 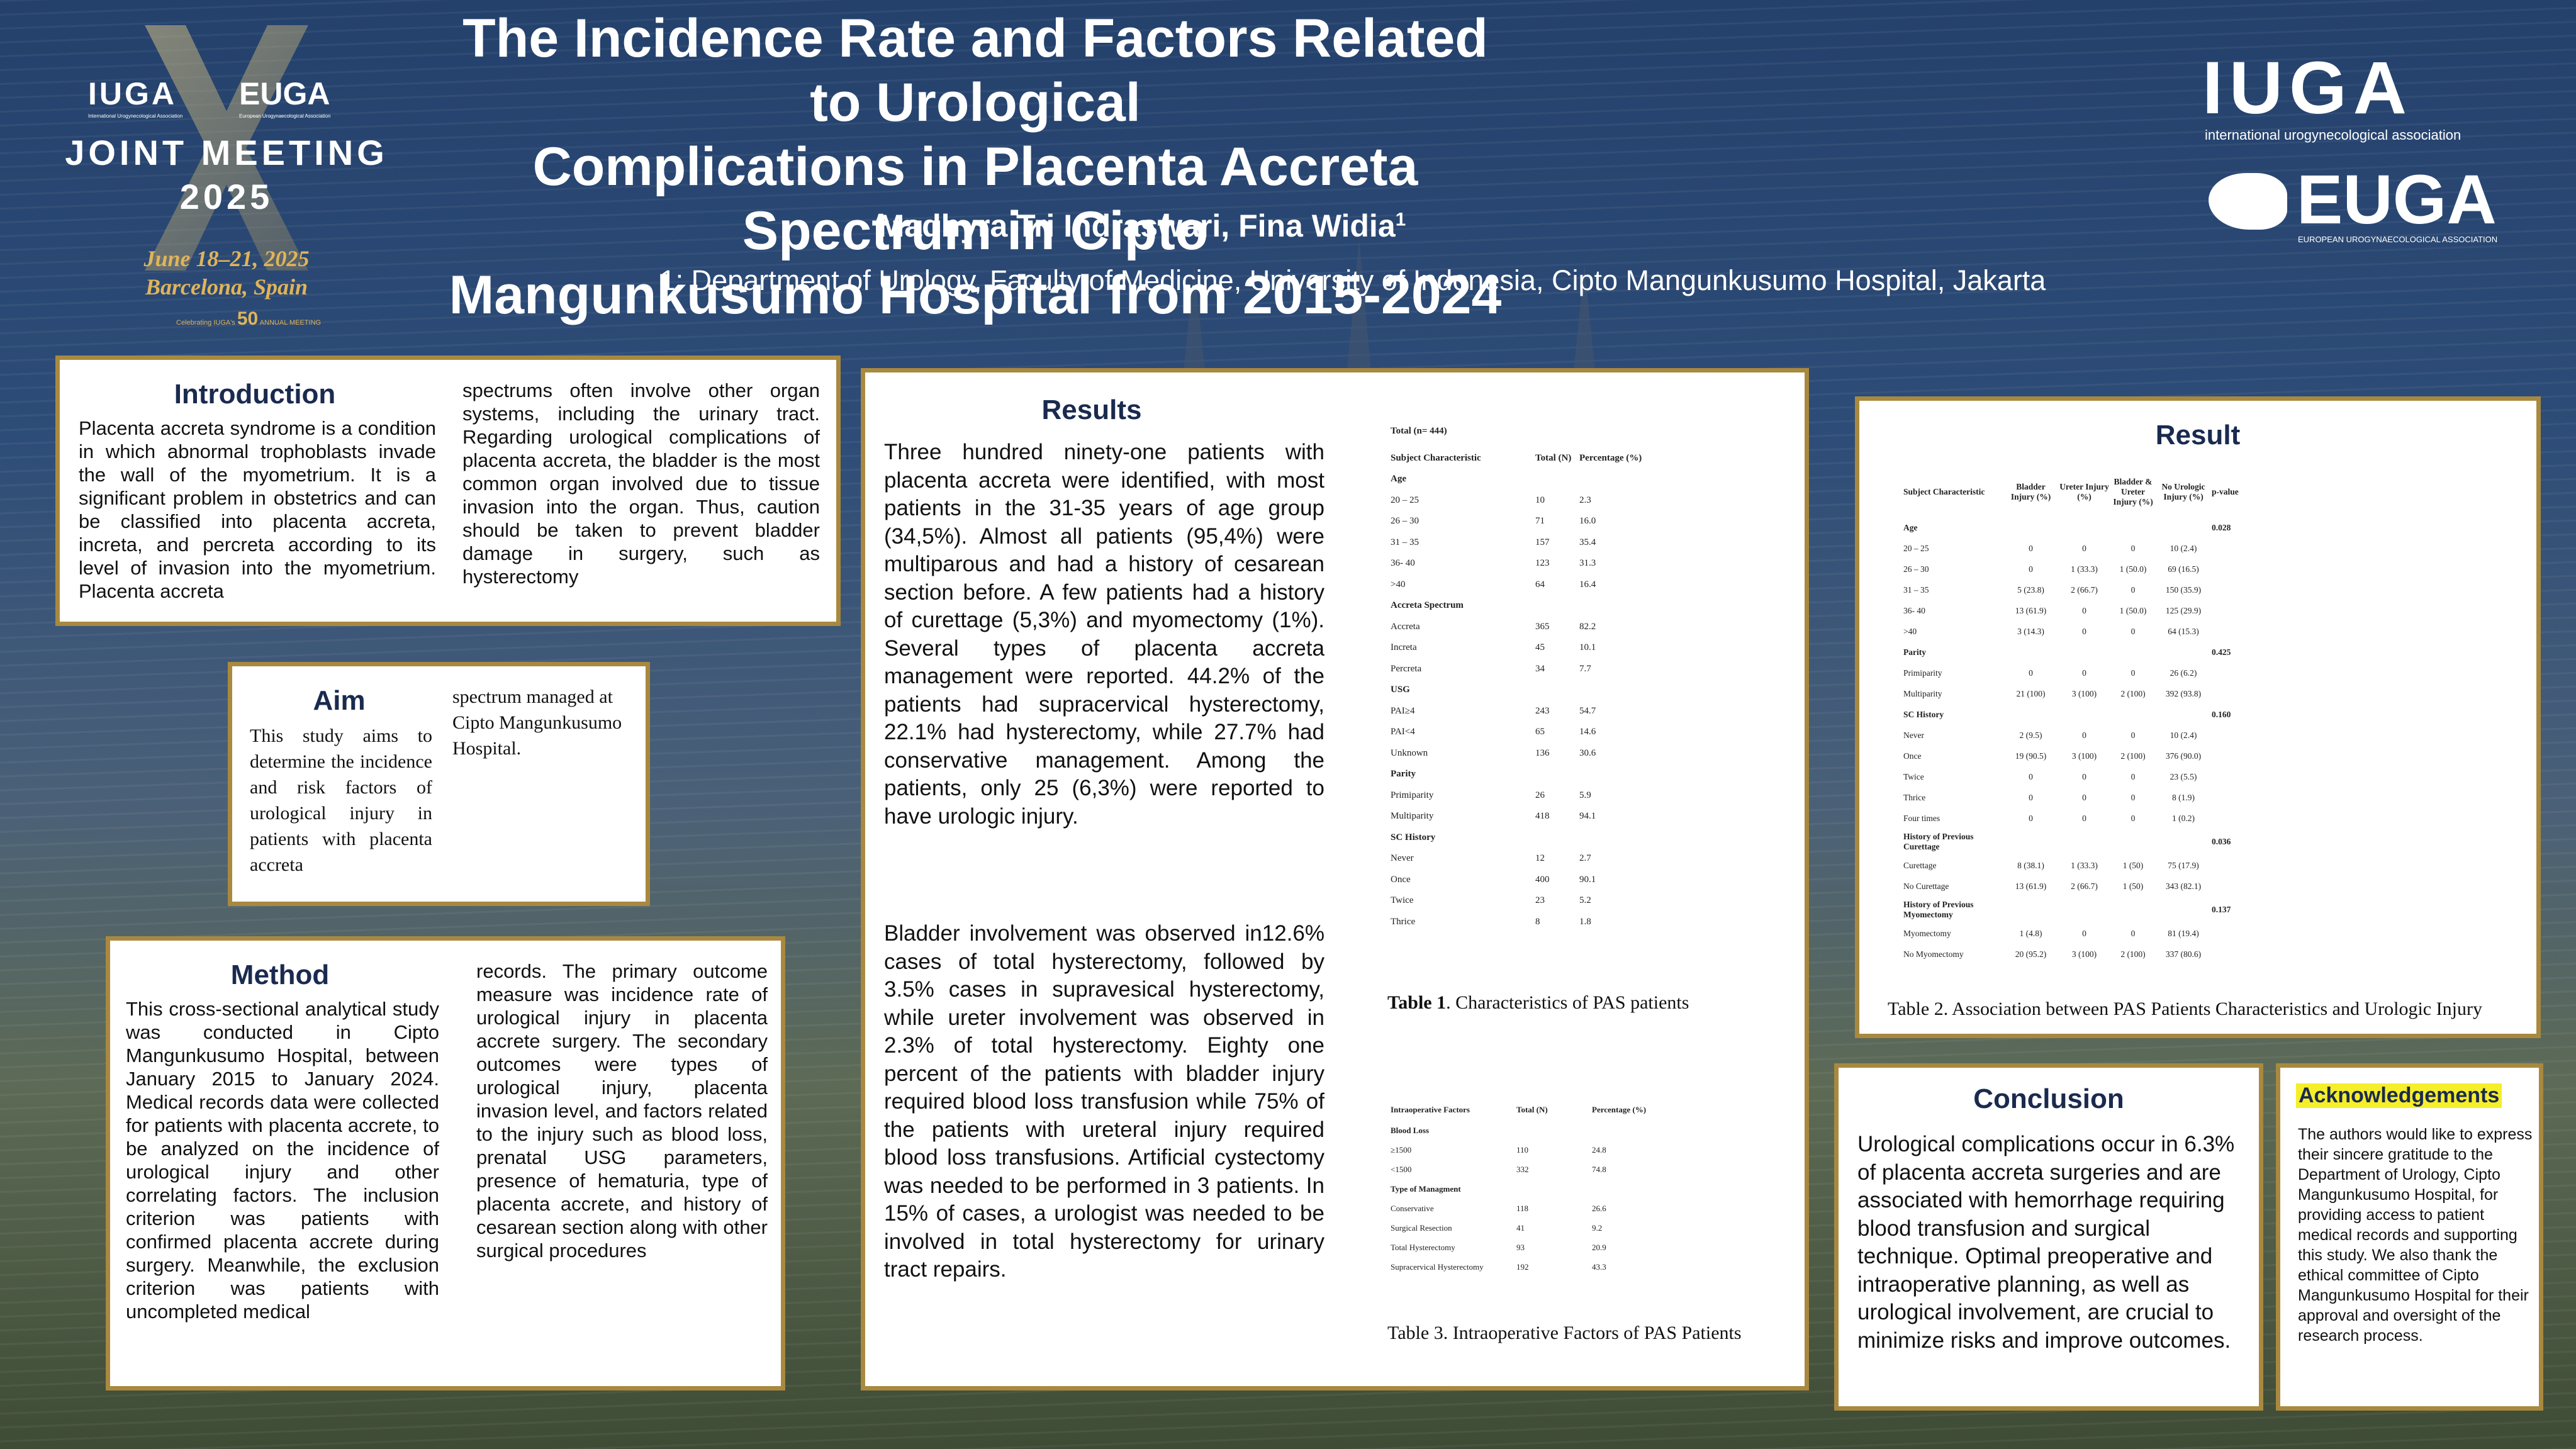 I want to click on table-cell: Supracervical Hysterectomy, so click(x=1437, y=1267).